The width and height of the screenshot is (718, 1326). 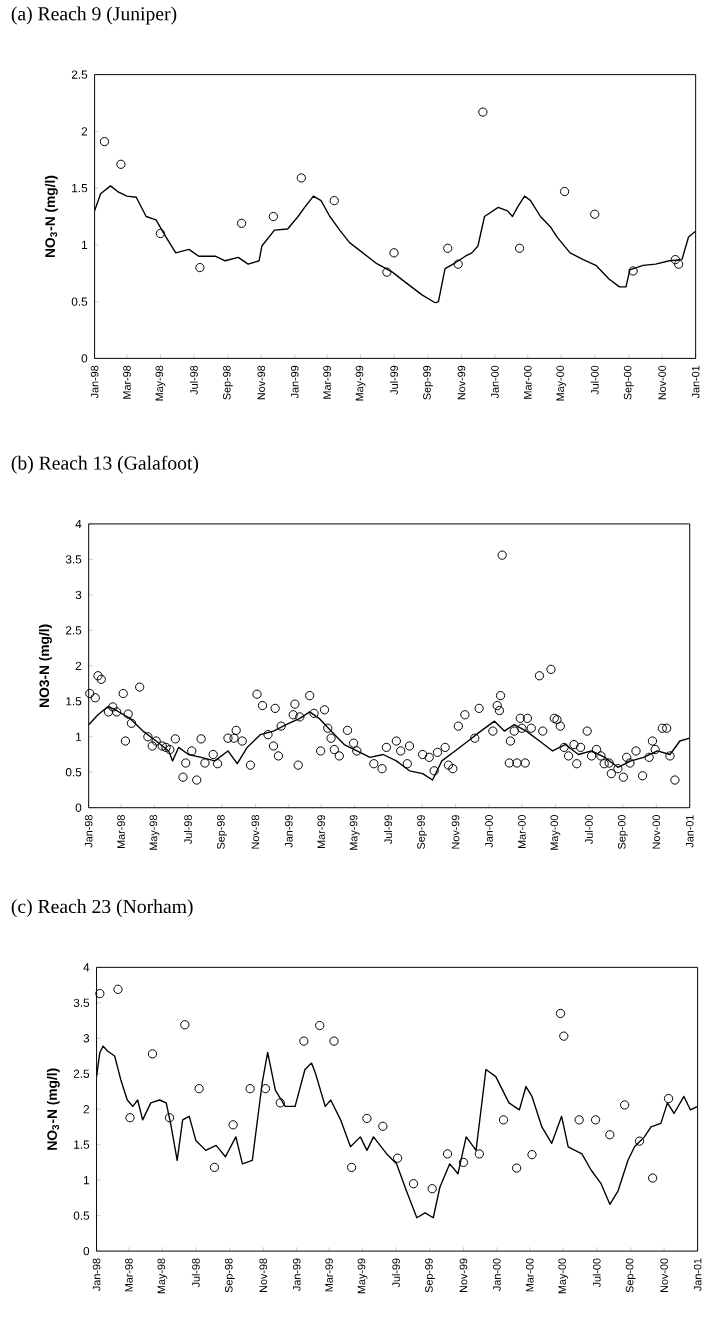 What do you see at coordinates (105, 464) in the screenshot?
I see `chart-title: (b) Reach 13 (Galafoot)` at bounding box center [105, 464].